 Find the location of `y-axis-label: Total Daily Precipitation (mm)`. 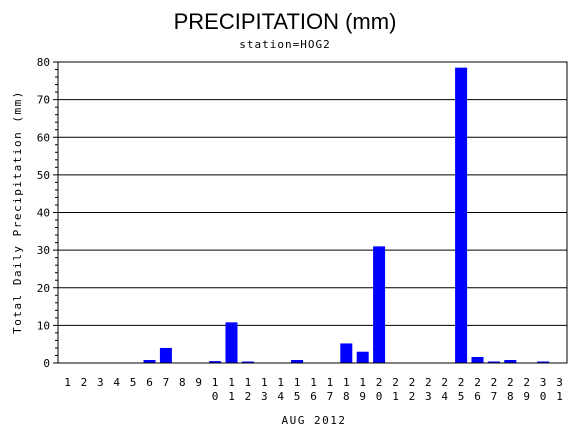

y-axis-label: Total Daily Precipitation (mm) is located at coordinates (17, 212).